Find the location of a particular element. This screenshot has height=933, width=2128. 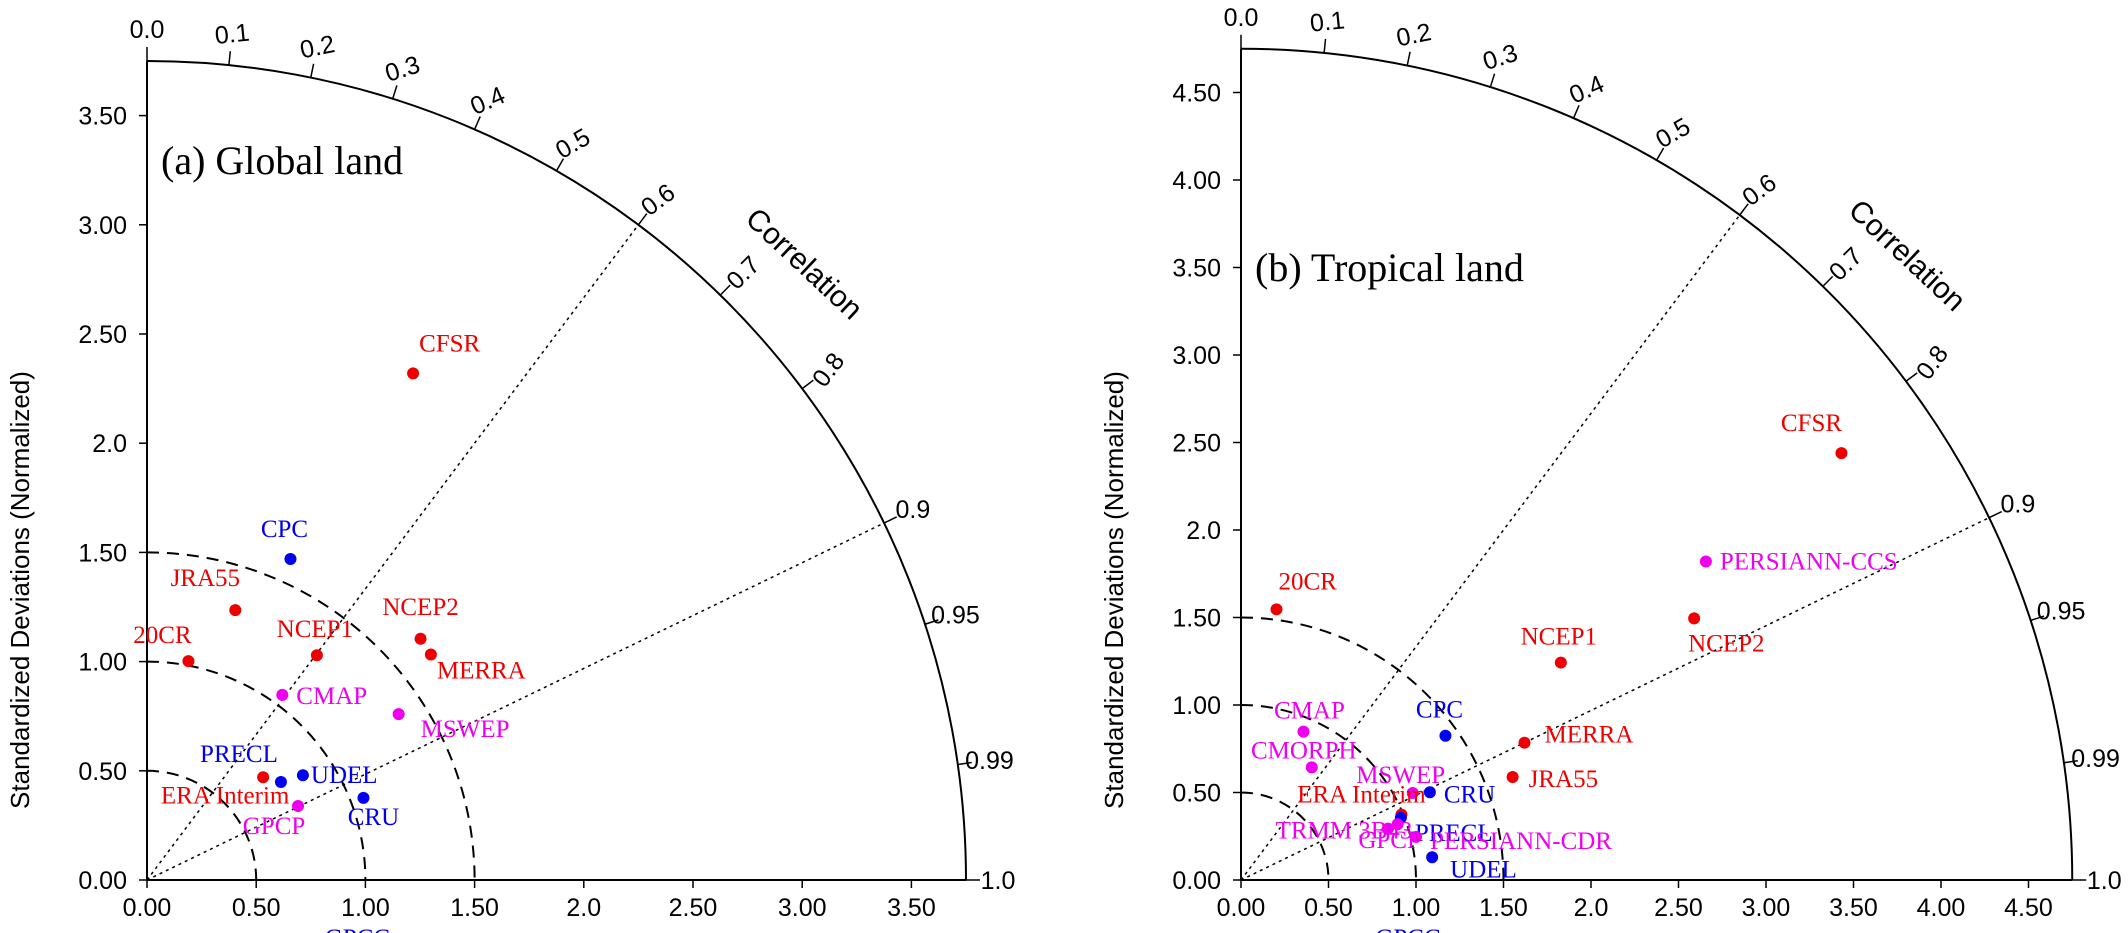

point-udel is located at coordinates (1432, 857).